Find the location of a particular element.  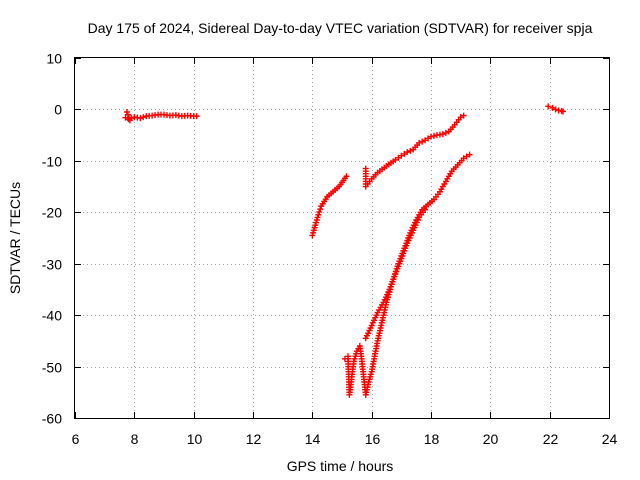

y-tick-label: -30 is located at coordinates (52, 265).